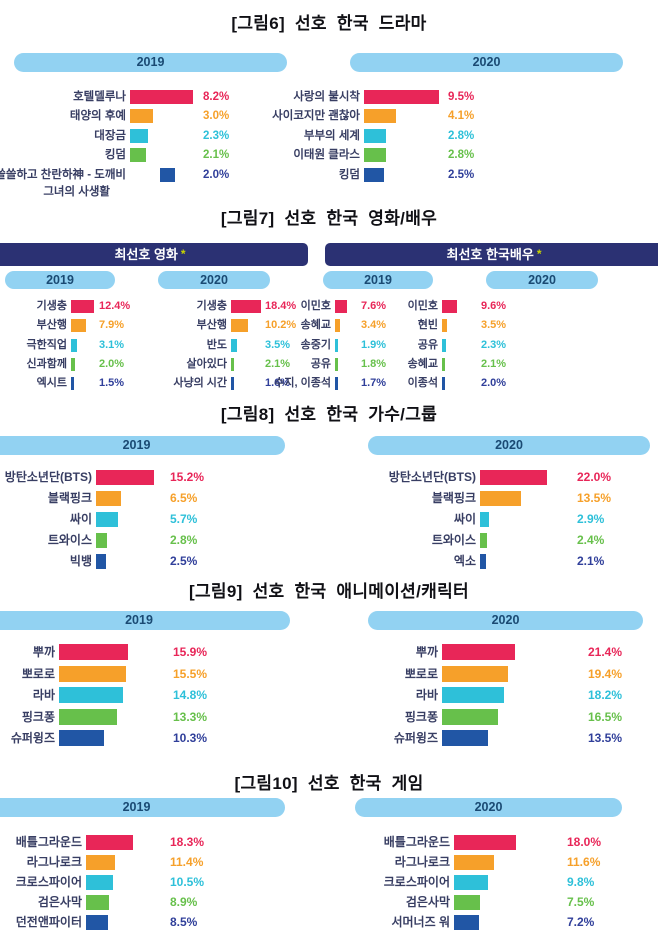 The image size is (658, 948). What do you see at coordinates (326, 155) in the screenshot?
I see `category-label: 이태원 클라스` at bounding box center [326, 155].